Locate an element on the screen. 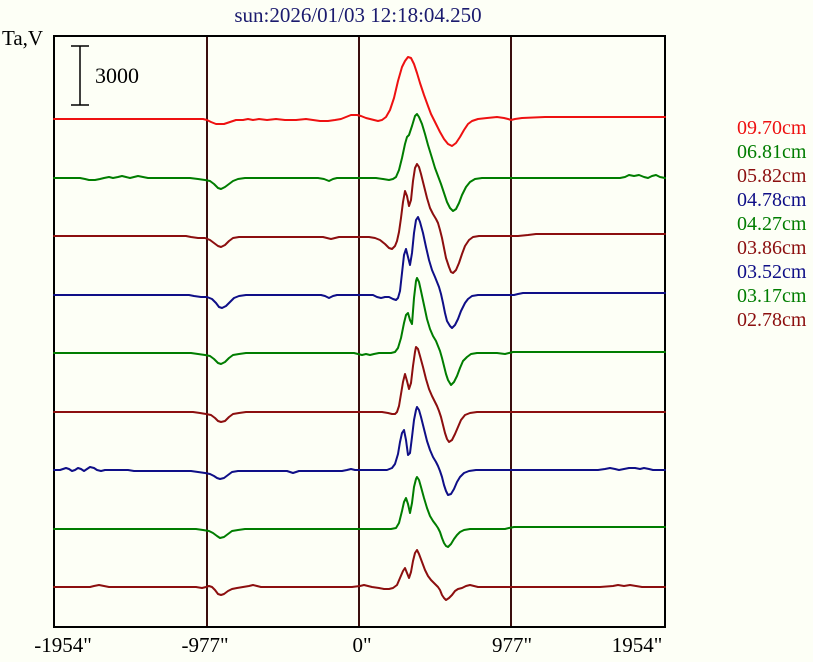 The image size is (813, 662). scan-trace-04.78cm is located at coordinates (359, 272).